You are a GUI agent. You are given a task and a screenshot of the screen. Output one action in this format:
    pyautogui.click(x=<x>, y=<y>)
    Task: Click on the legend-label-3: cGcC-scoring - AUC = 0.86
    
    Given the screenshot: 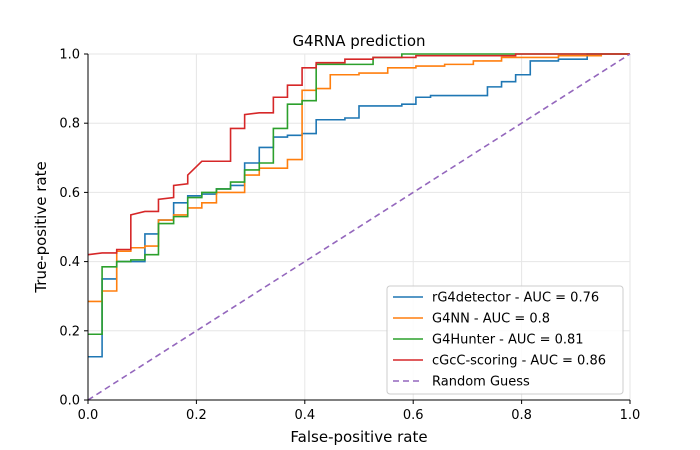 What is the action you would take?
    pyautogui.click(x=519, y=361)
    